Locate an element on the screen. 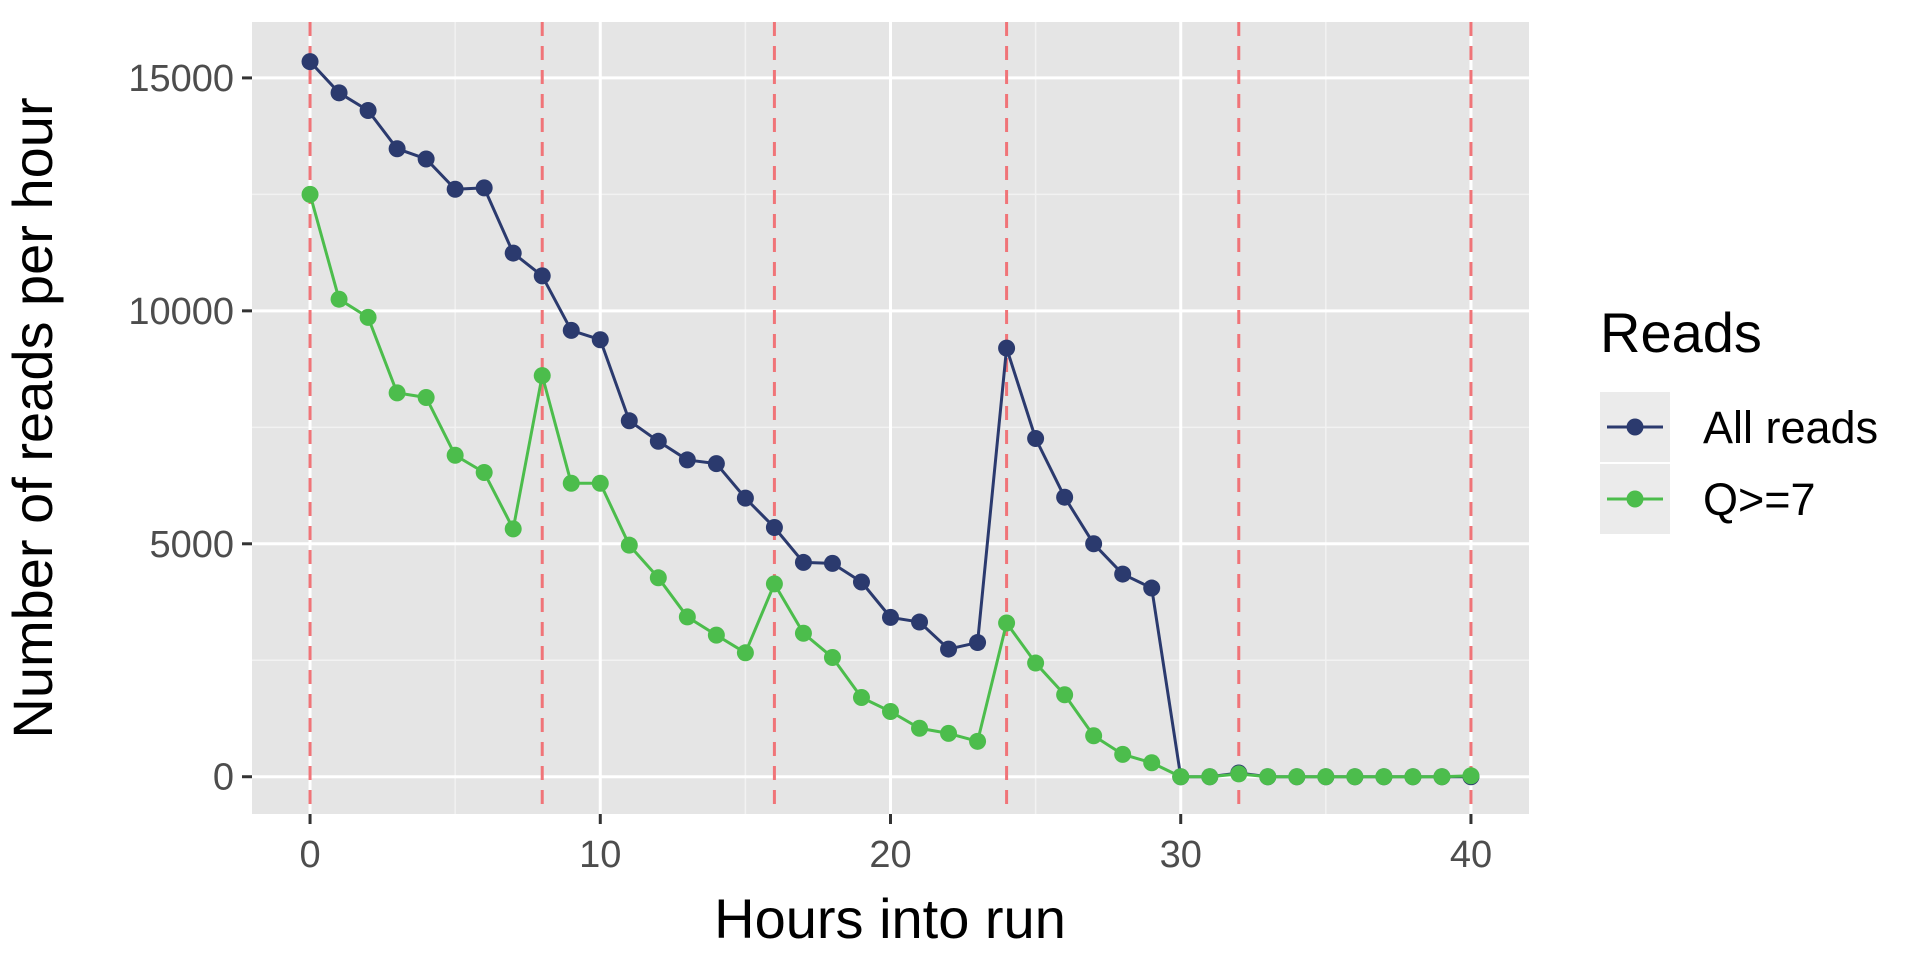 This screenshot has height=960, width=1920. x-tick-labels: 0 10 20 30 40 is located at coordinates (895, 855).